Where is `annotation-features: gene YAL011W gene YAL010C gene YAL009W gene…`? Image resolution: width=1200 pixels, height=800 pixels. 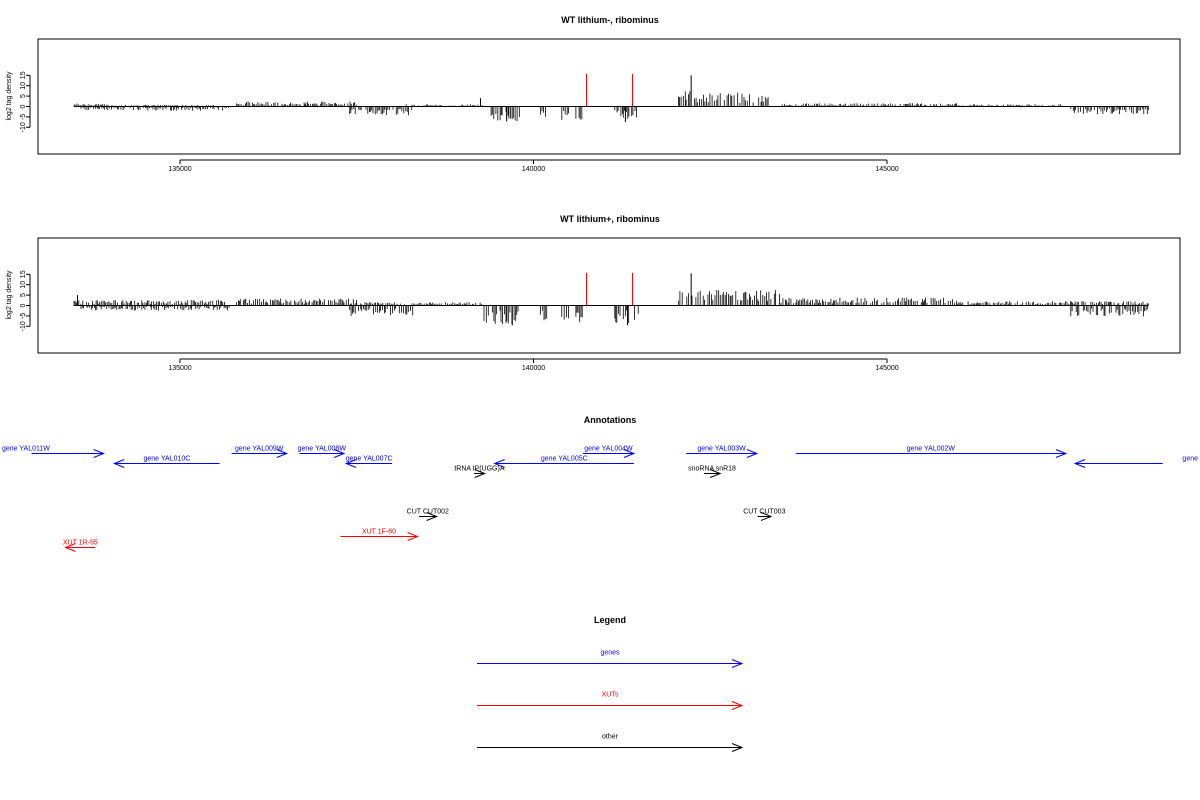 annotation-features: gene YAL011W gene YAL010C gene YAL009W gene… is located at coordinates (600, 499).